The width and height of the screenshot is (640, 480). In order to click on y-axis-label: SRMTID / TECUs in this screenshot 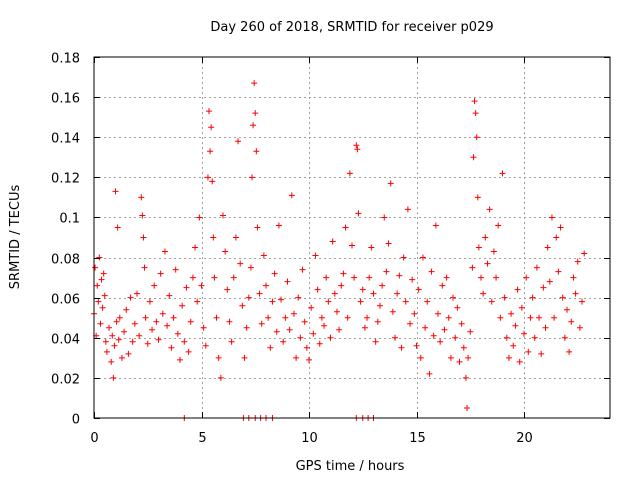, I will do `click(15, 237)`.